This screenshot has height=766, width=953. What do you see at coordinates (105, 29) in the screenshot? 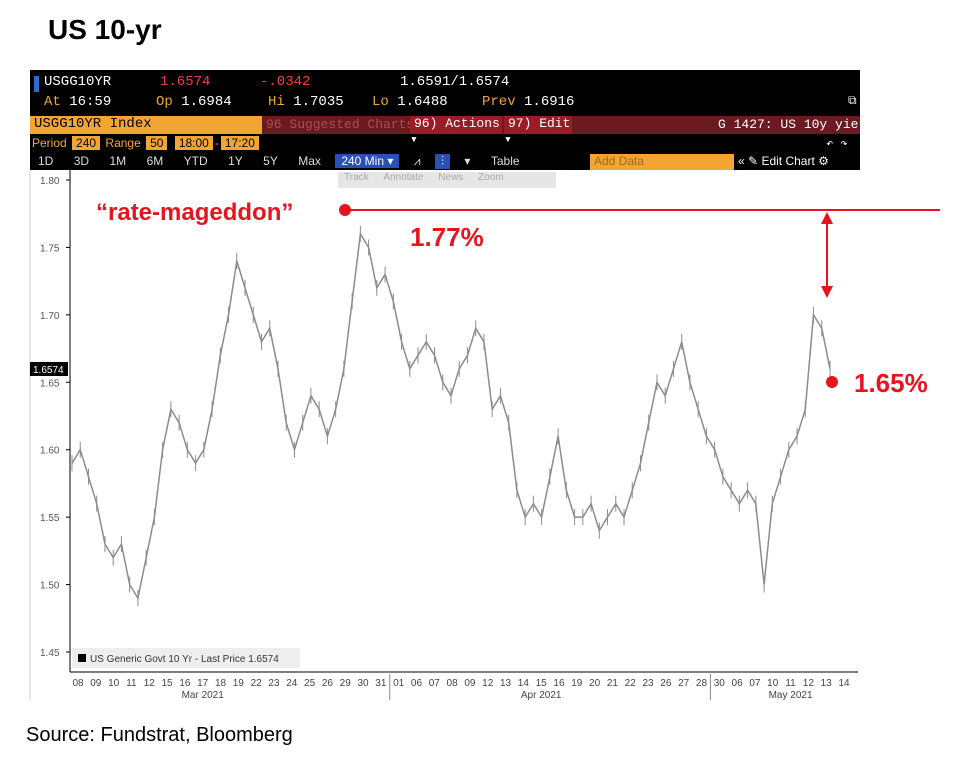
I see `page-title: US 10-yr` at bounding box center [105, 29].